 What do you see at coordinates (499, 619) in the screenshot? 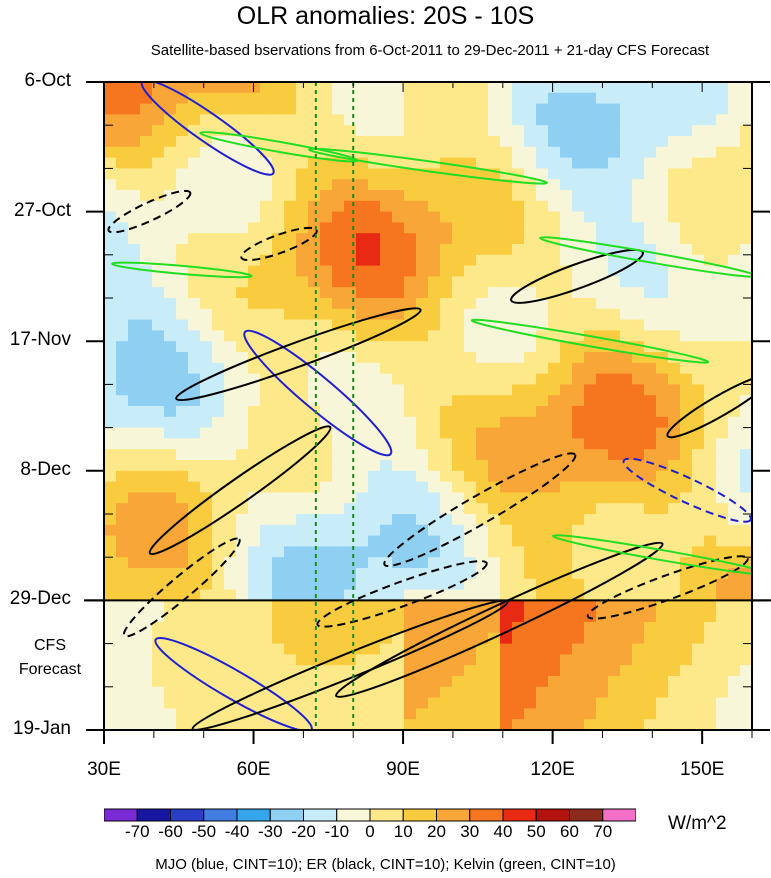
I see `er-contour` at bounding box center [499, 619].